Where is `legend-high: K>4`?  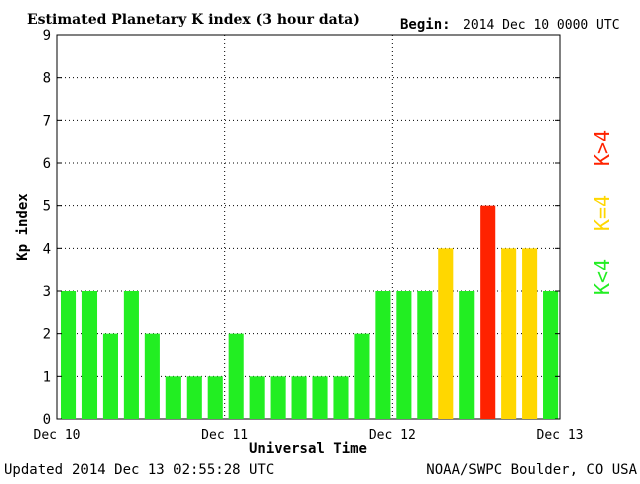 legend-high: K>4 is located at coordinates (602, 148).